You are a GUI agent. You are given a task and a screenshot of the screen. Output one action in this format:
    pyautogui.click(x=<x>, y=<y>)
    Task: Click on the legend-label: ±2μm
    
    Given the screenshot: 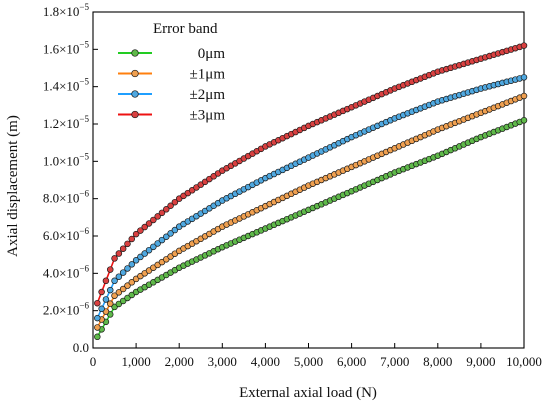 What is the action you would take?
    pyautogui.click(x=208, y=95)
    